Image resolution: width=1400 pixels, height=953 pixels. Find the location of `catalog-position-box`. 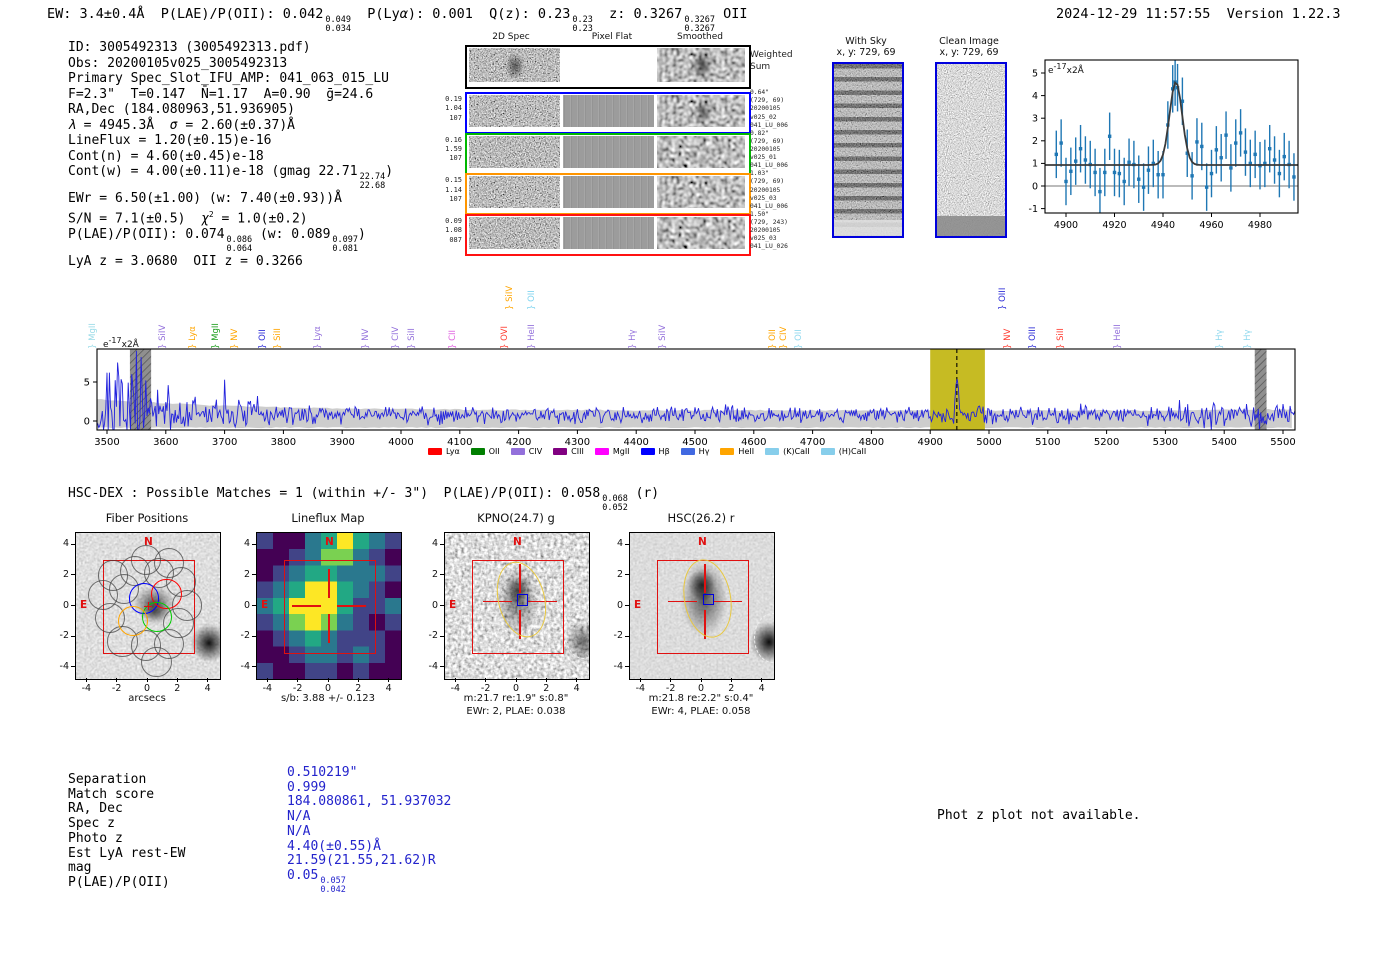

catalog-position-box is located at coordinates (522, 600).